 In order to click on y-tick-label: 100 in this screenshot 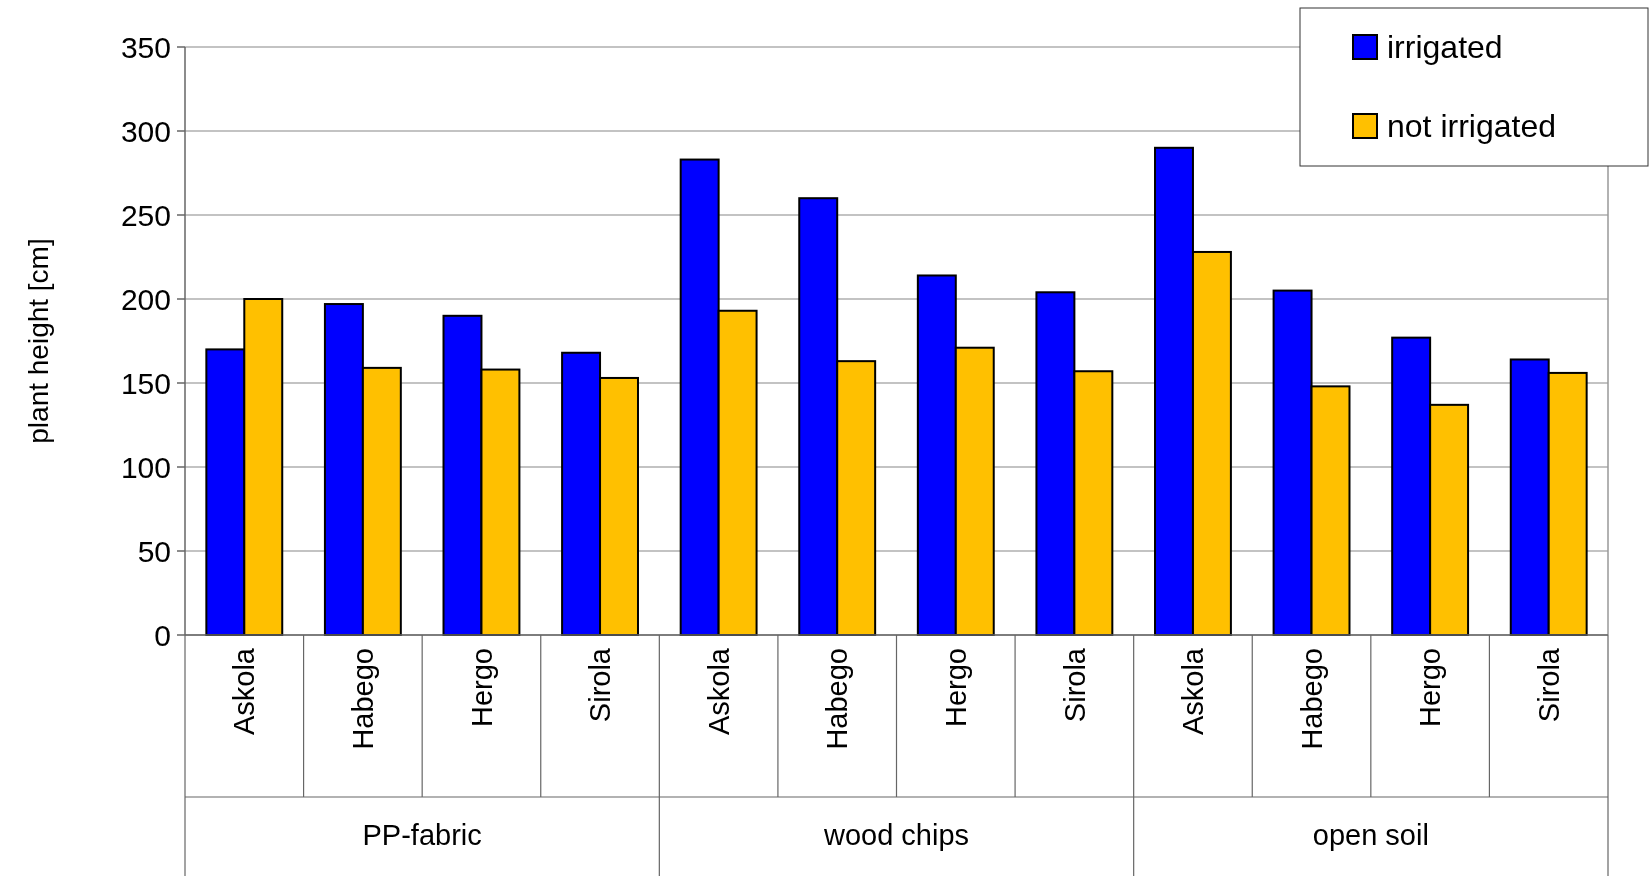, I will do `click(145, 467)`.